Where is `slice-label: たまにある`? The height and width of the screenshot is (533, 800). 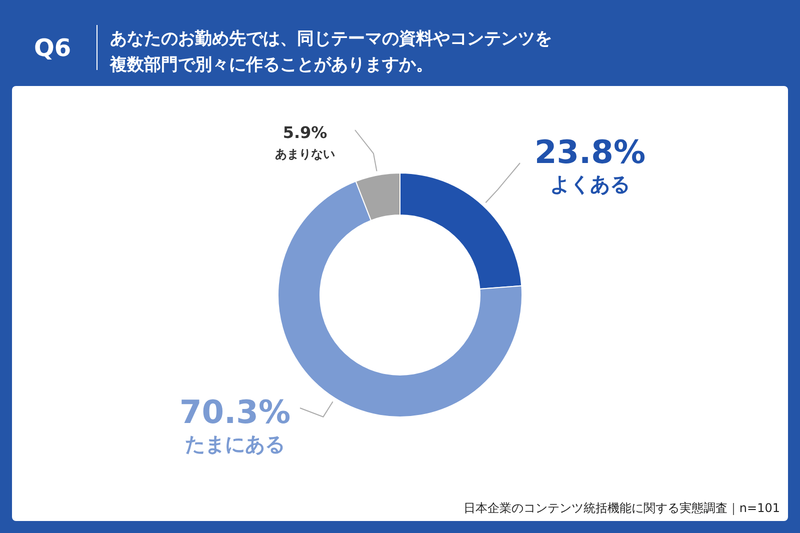 slice-label: たまにある is located at coordinates (235, 444).